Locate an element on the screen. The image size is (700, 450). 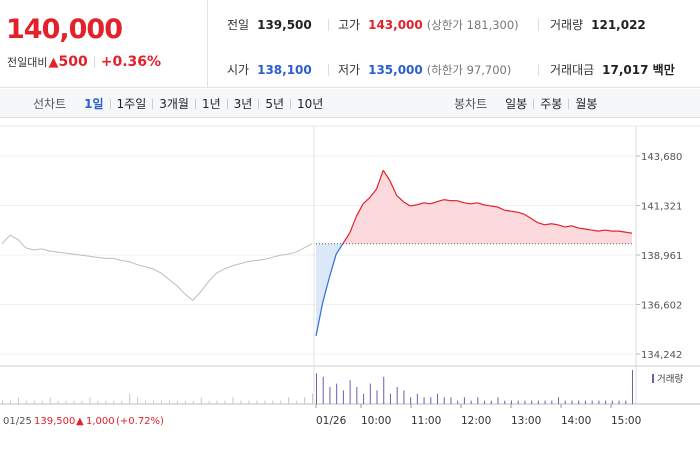
change-row: 전일대비 ▲ 500 +0.36% is located at coordinates (84, 62).